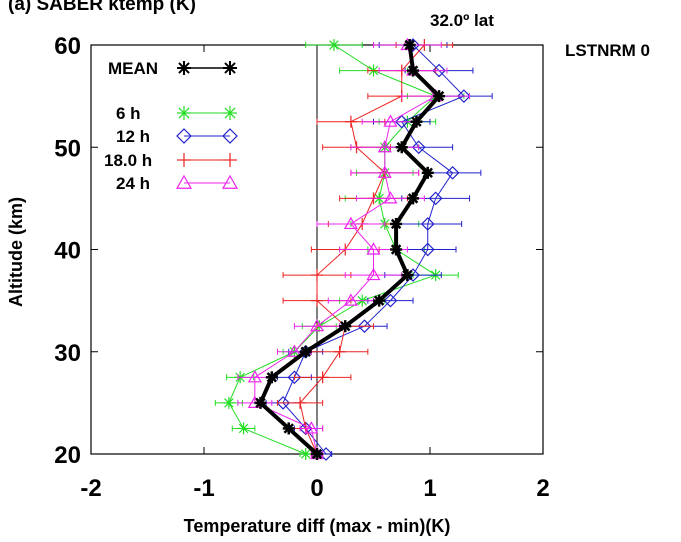  Describe the element at coordinates (67, 455) in the screenshot. I see `y-tick-label: 20` at that location.